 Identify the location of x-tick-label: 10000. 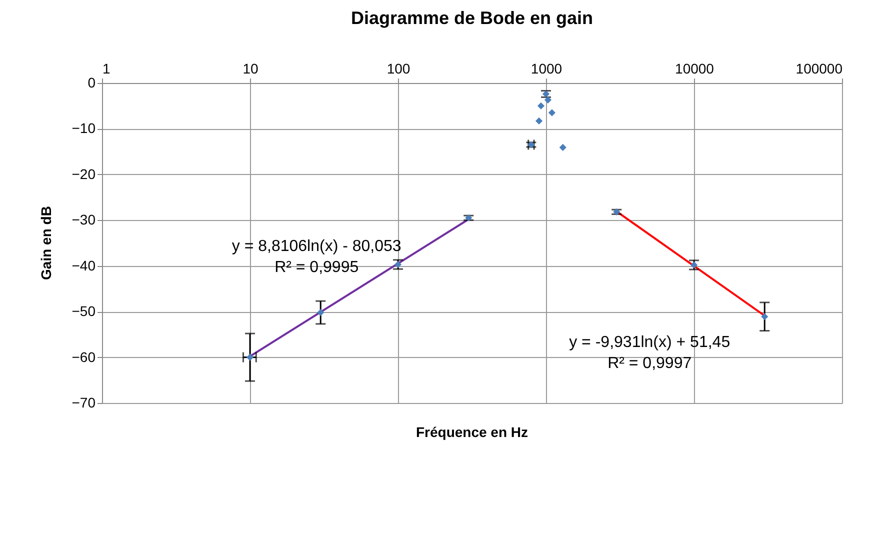
(694, 68).